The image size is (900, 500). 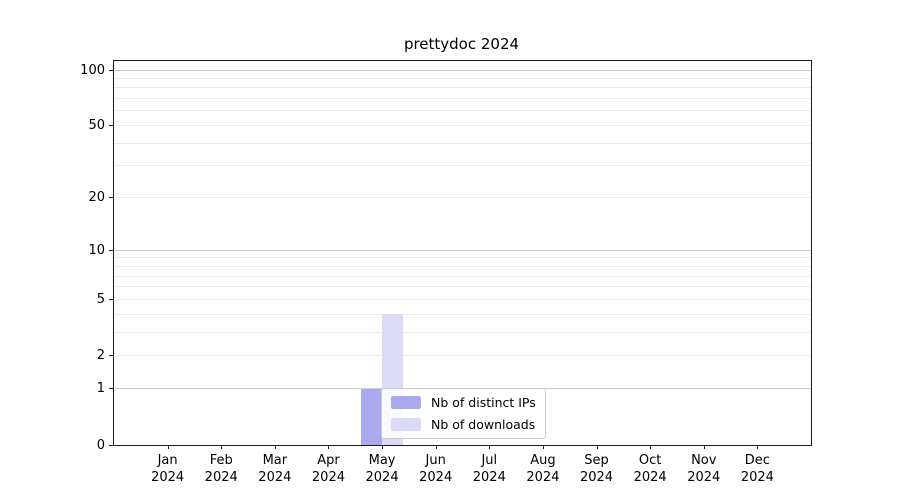 What do you see at coordinates (100, 389) in the screenshot?
I see `y-tick-label: 1` at bounding box center [100, 389].